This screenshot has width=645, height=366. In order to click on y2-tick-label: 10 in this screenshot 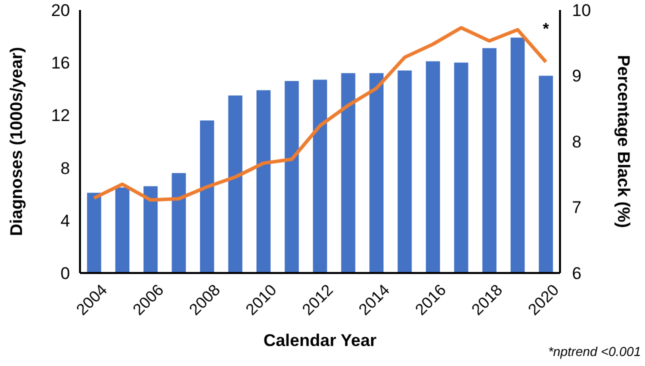, I will do `click(581, 10)`.